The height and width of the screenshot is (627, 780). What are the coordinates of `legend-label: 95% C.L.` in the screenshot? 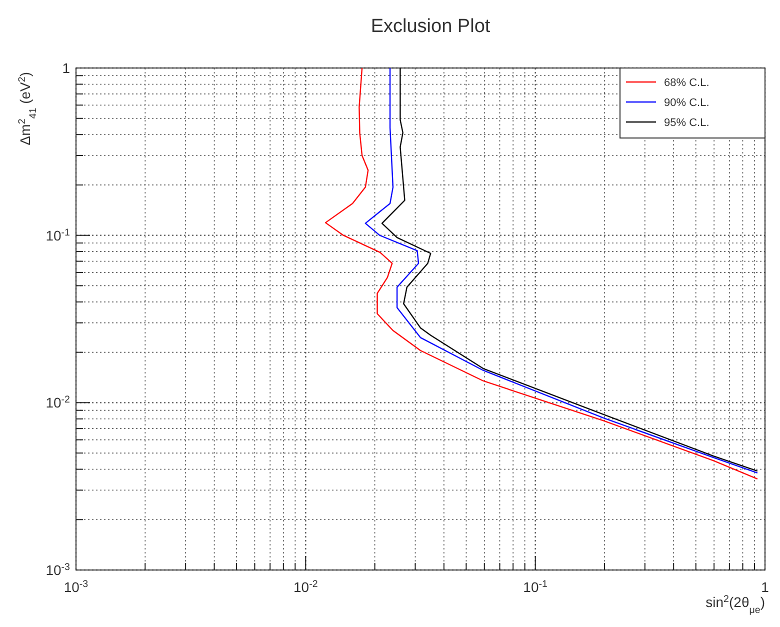 It's located at (687, 123).